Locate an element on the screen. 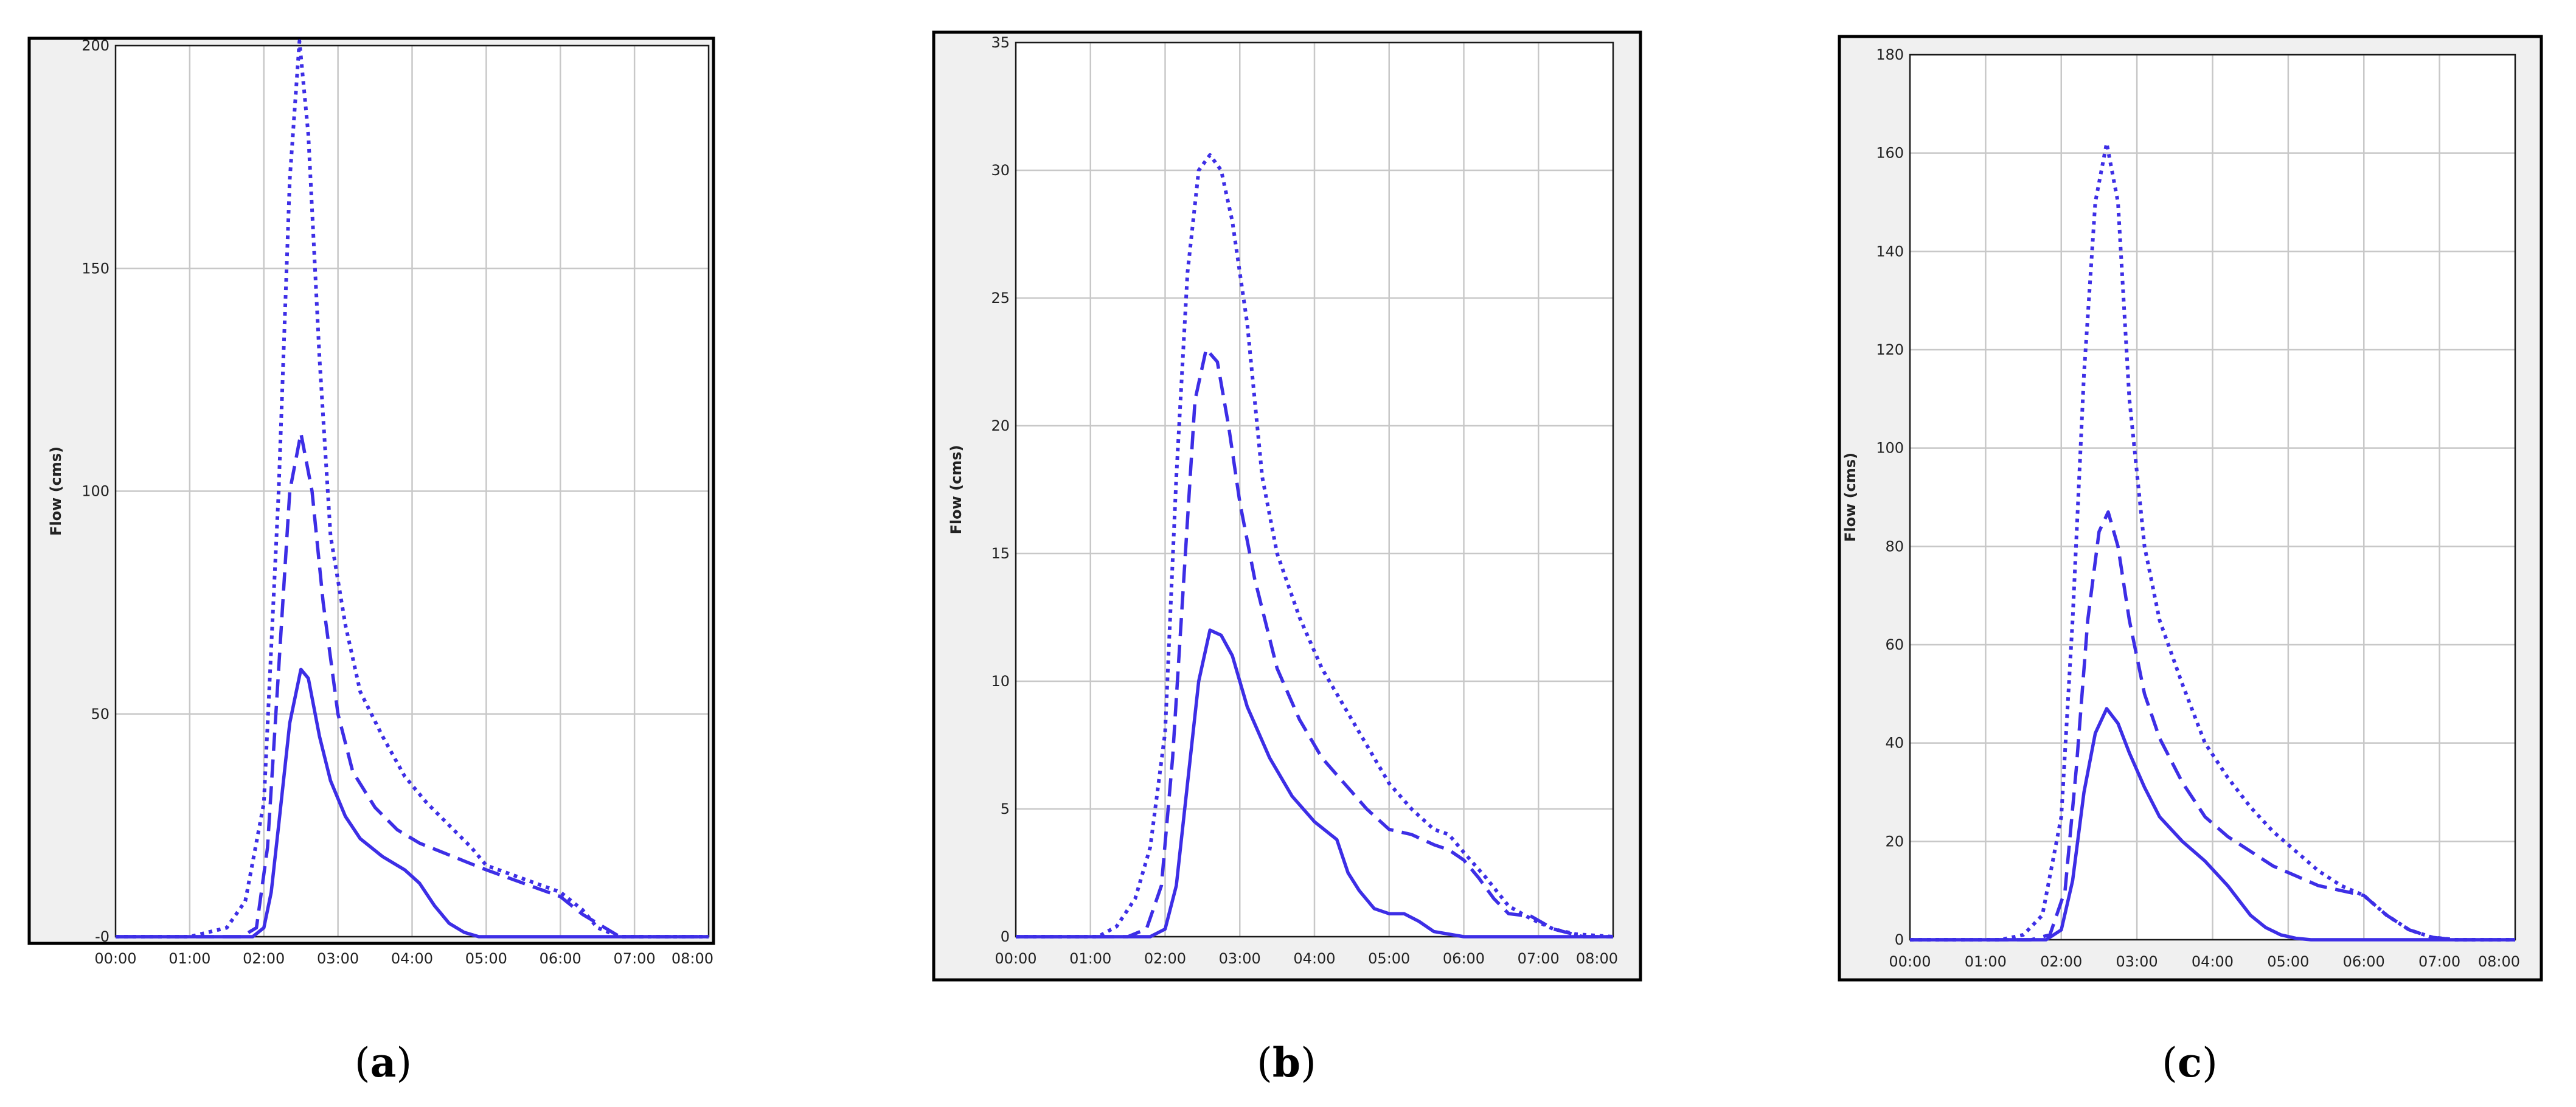 This screenshot has height=1107, width=2576. y-tick-label: 80 is located at coordinates (1894, 546).